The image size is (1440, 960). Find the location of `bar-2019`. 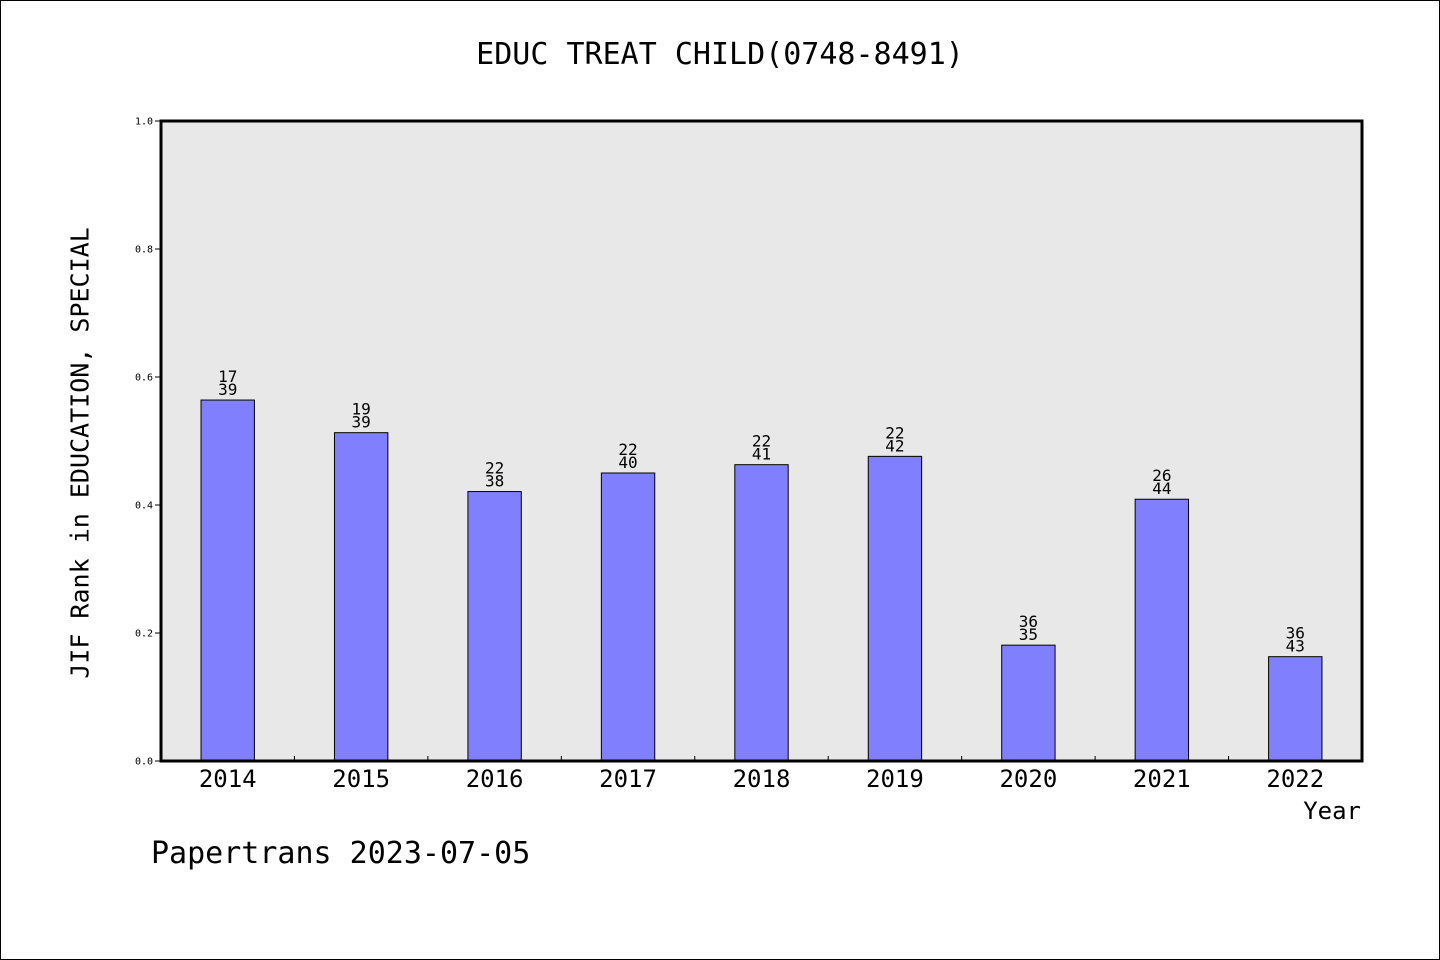

bar-2019 is located at coordinates (895, 608).